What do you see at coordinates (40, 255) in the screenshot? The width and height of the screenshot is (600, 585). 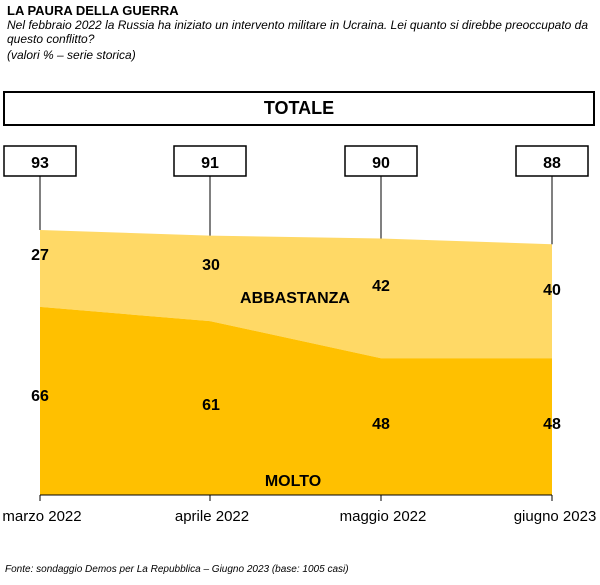 I see `abbastanza-data-label: 27` at bounding box center [40, 255].